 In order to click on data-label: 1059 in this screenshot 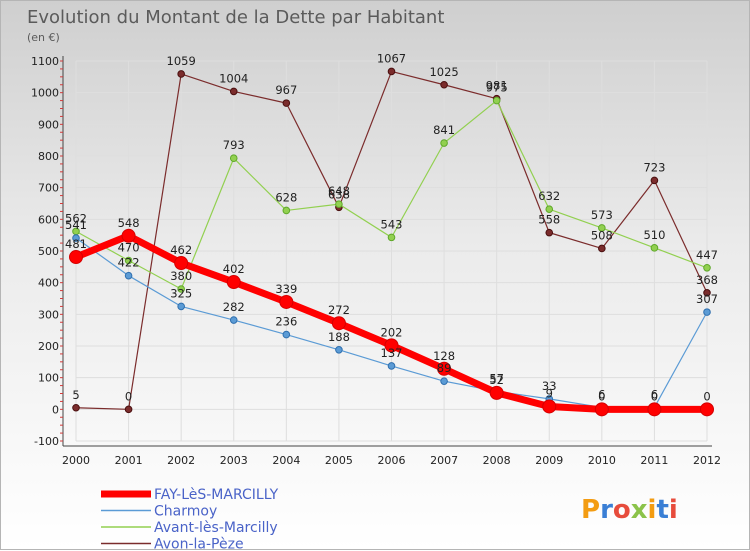, I will do `click(181, 61)`.